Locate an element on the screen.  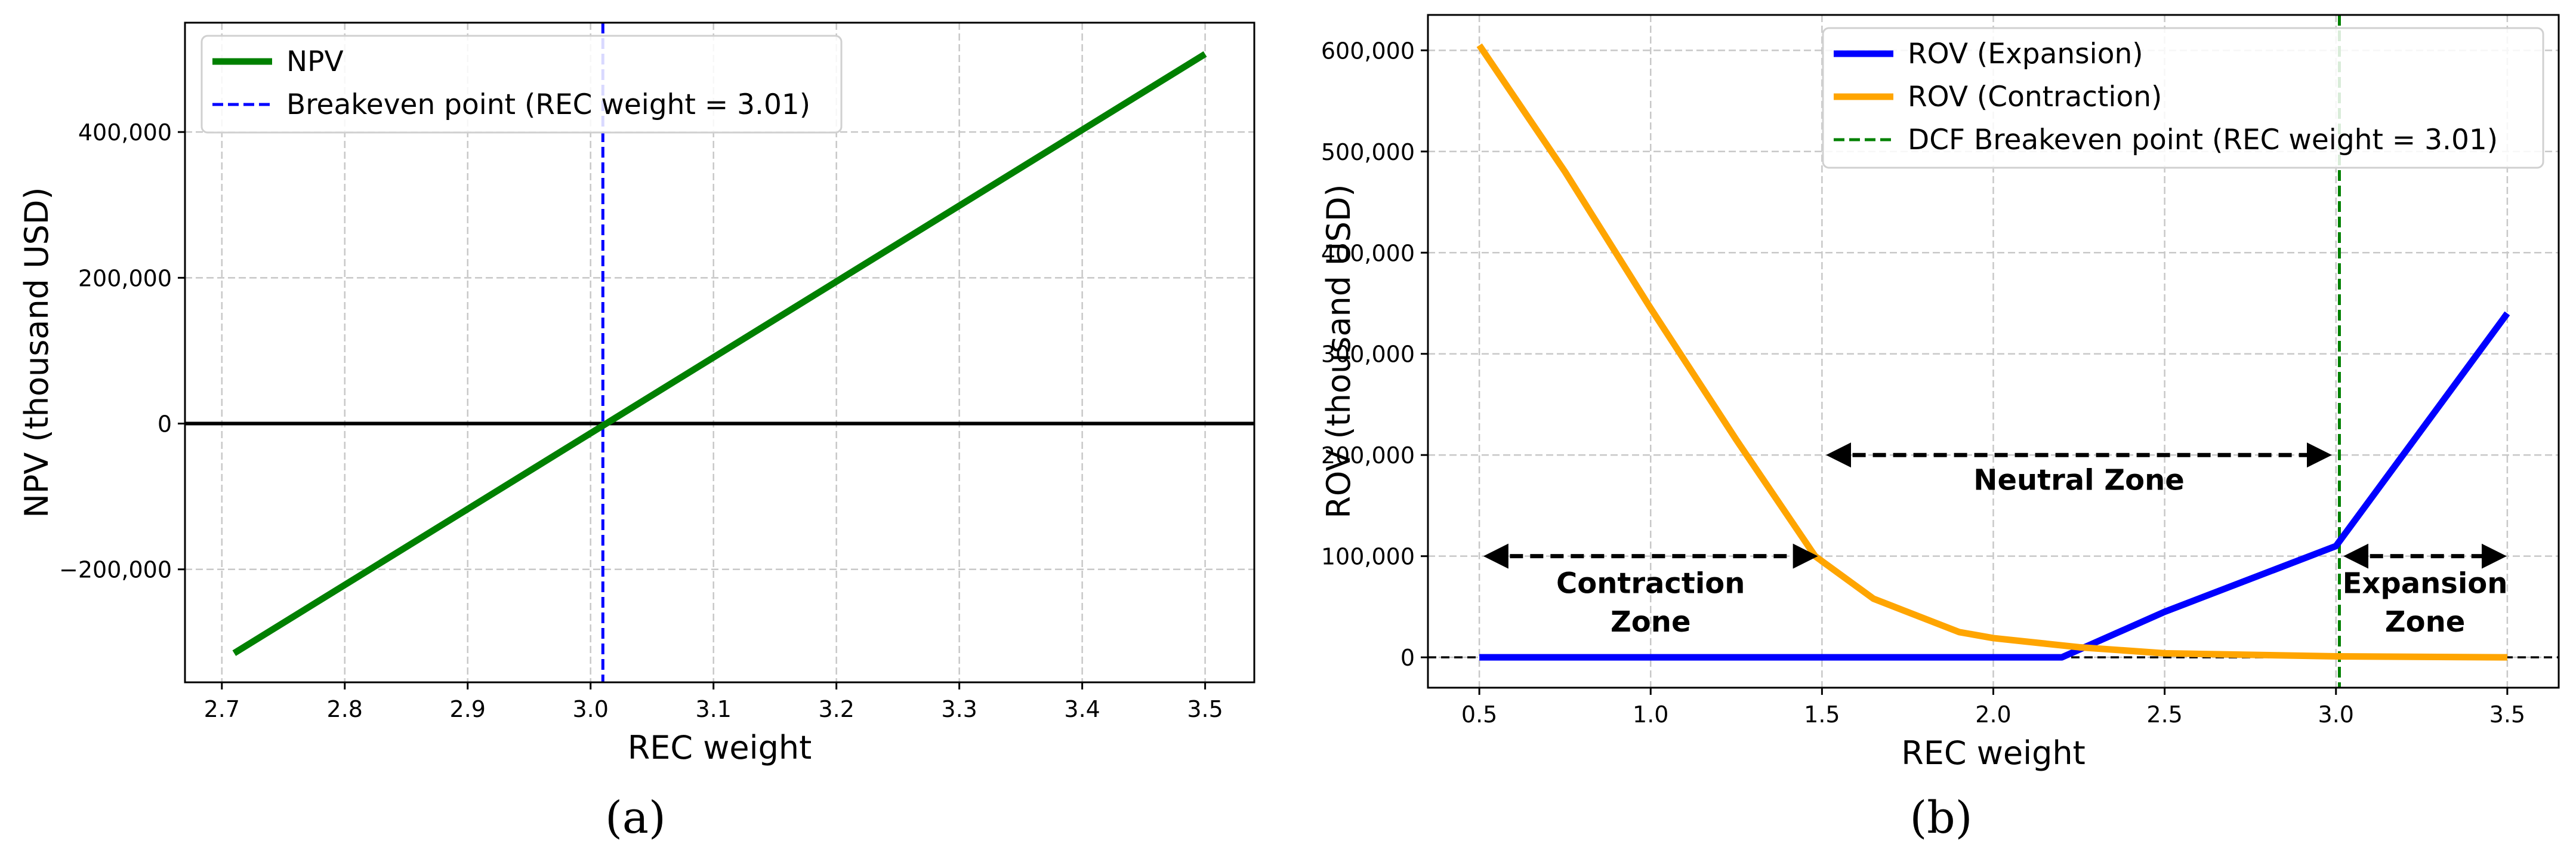
zone-label: Contraction is located at coordinates (1650, 583).